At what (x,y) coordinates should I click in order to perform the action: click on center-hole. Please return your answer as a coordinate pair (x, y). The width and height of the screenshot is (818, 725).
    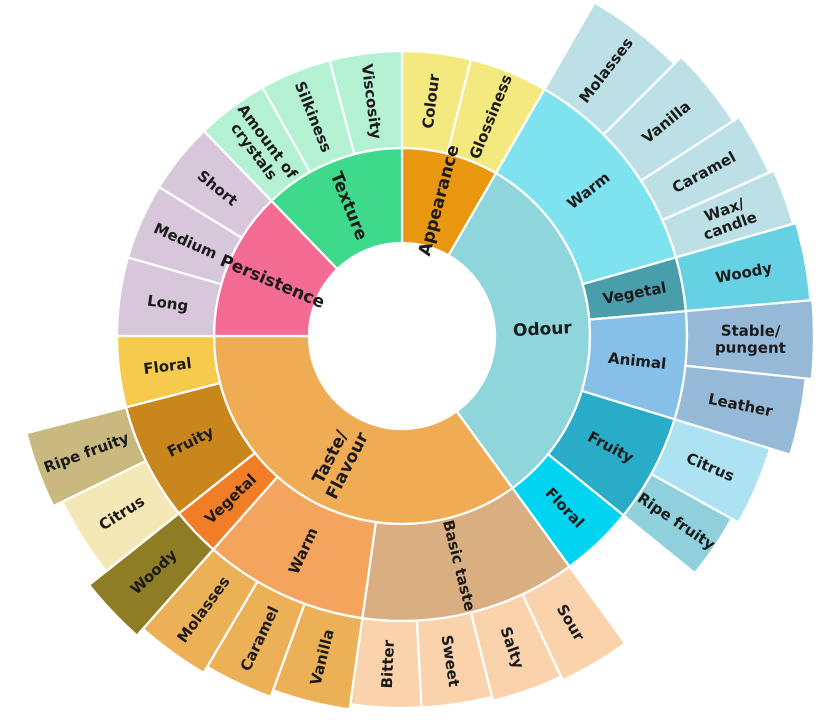
    Looking at the image, I should click on (402, 336).